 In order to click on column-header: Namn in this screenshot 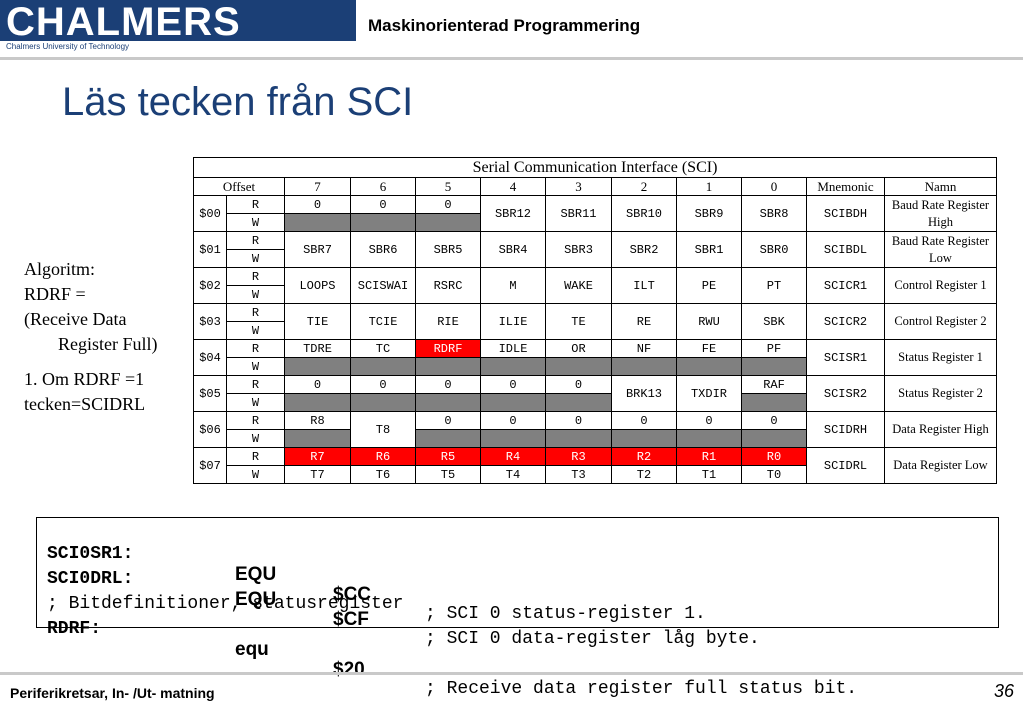, I will do `click(940, 186)`.